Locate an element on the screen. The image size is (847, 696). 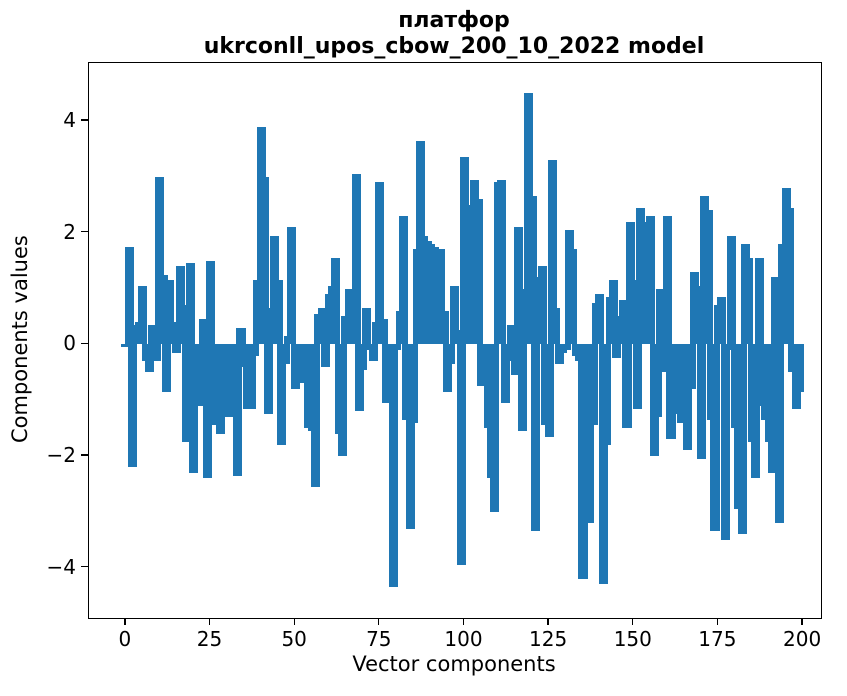
y-tick-label: −2 is located at coordinates (61, 455).